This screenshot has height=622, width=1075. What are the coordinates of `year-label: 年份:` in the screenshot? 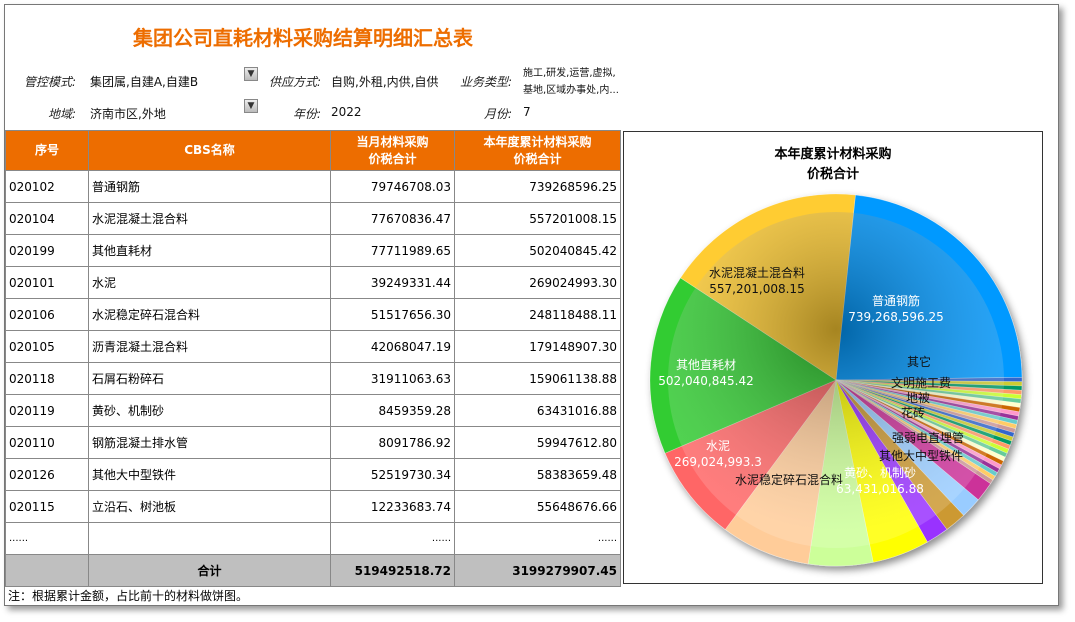 It's located at (306, 114).